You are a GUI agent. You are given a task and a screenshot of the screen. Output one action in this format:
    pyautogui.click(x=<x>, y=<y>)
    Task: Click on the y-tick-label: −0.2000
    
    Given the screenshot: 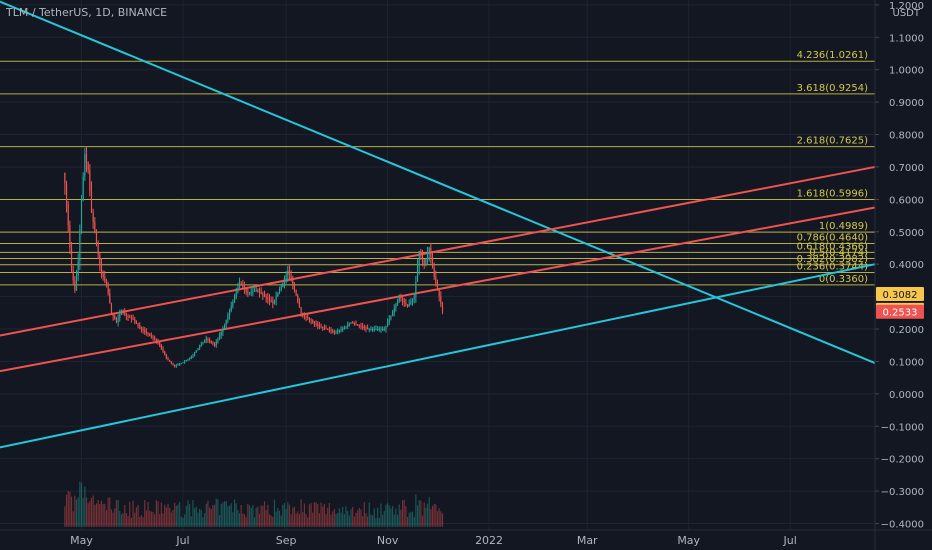 What is the action you would take?
    pyautogui.click(x=902, y=460)
    